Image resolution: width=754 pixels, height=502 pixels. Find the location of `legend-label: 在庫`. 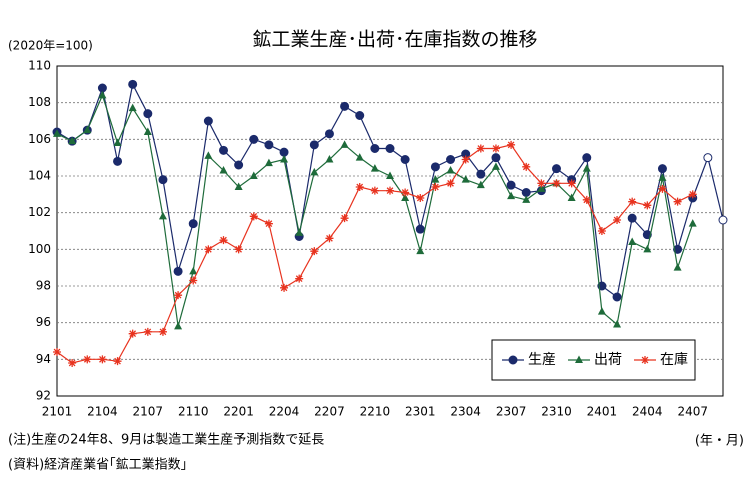

legend-label: 在庫 is located at coordinates (674, 359).